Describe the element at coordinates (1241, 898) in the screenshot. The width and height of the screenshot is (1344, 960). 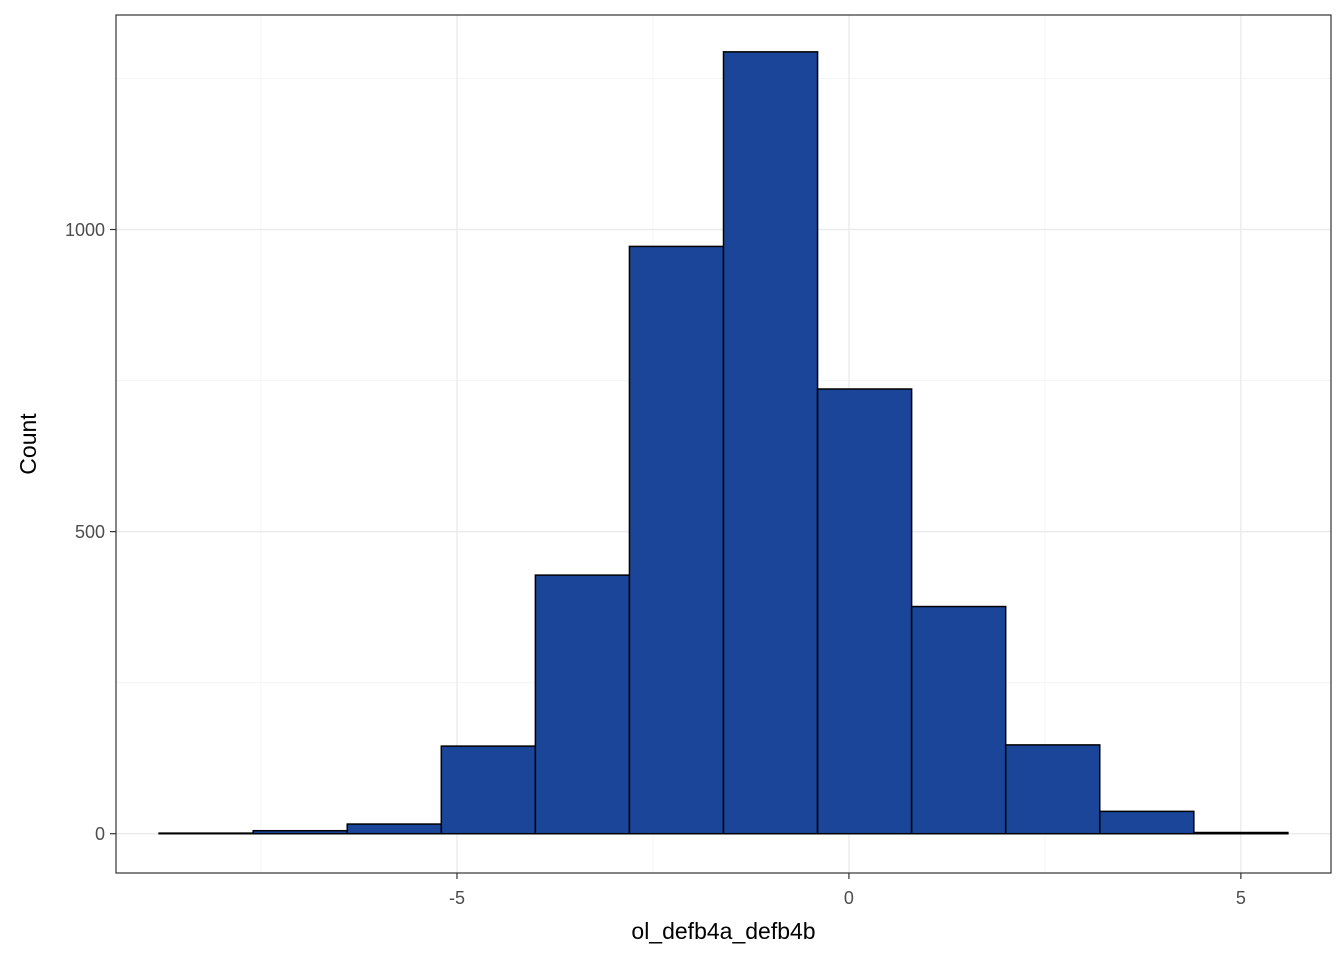
I see `x-tick-label: 5` at that location.